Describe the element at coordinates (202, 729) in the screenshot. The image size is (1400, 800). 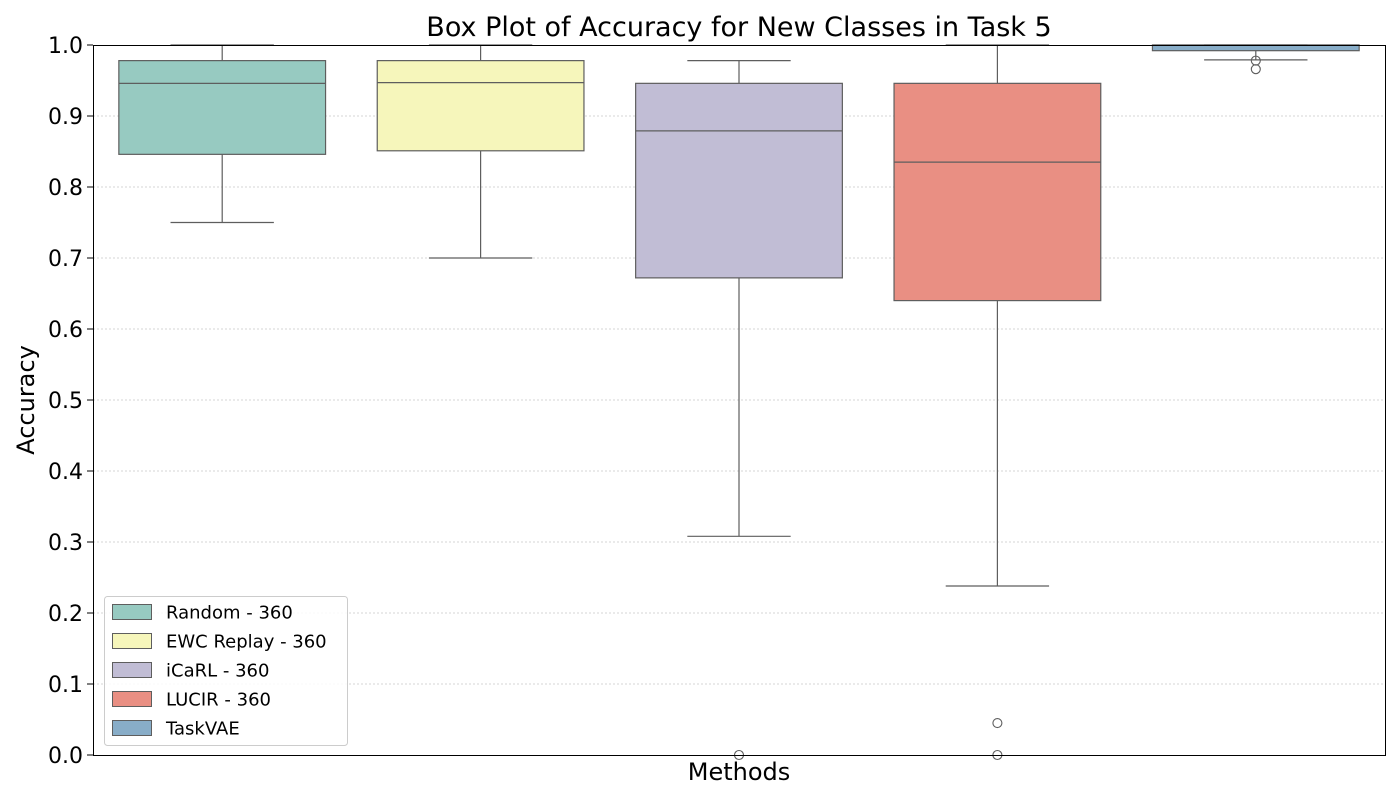
I see `legend-label: TaskVAE` at that location.